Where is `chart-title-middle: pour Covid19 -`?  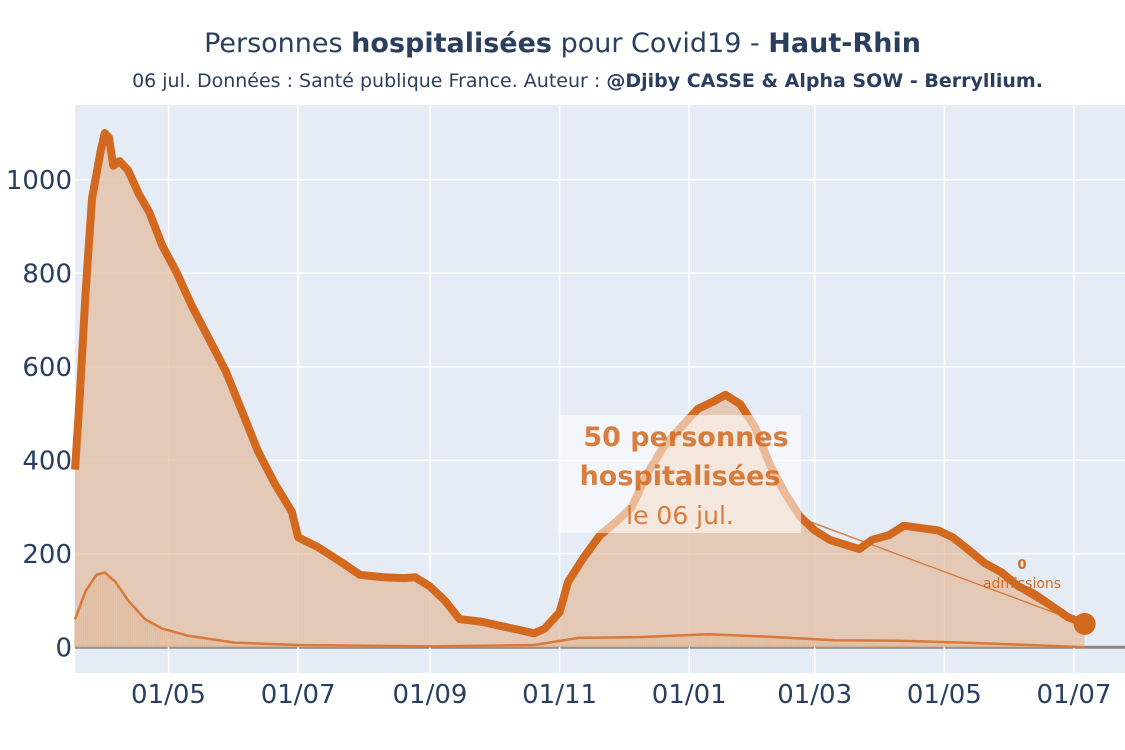
chart-title-middle: pour Covid19 - is located at coordinates (660, 43).